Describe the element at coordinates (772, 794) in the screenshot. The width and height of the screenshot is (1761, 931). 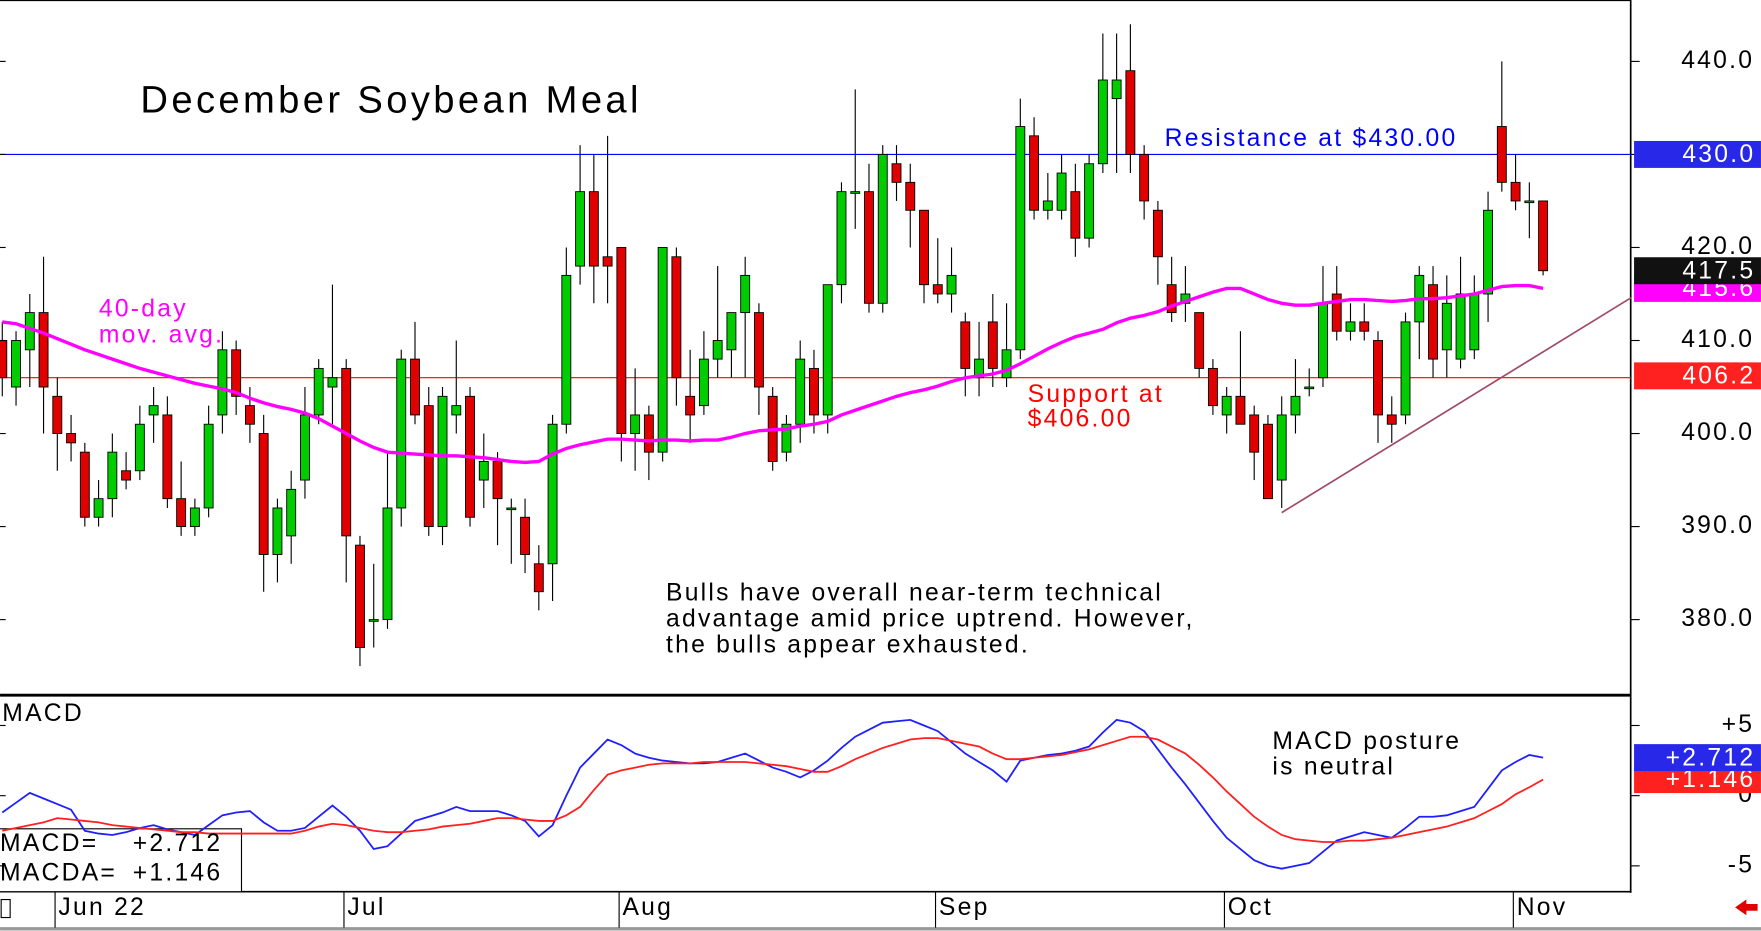
I see `macd-line` at that location.